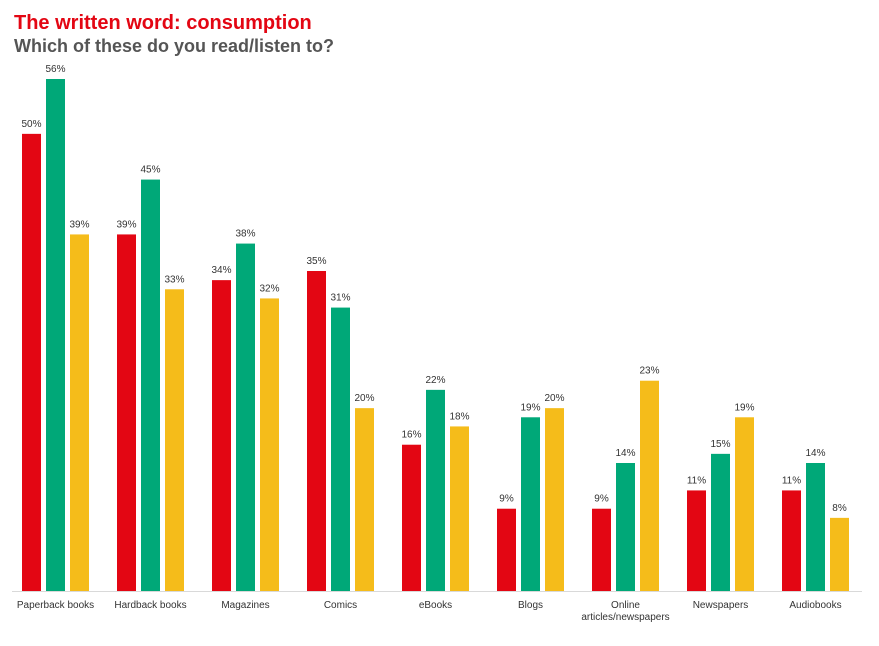 This screenshot has width=879, height=646. Describe the element at coordinates (411, 435) in the screenshot. I see `data-label-ebooks-1: 16%` at that location.